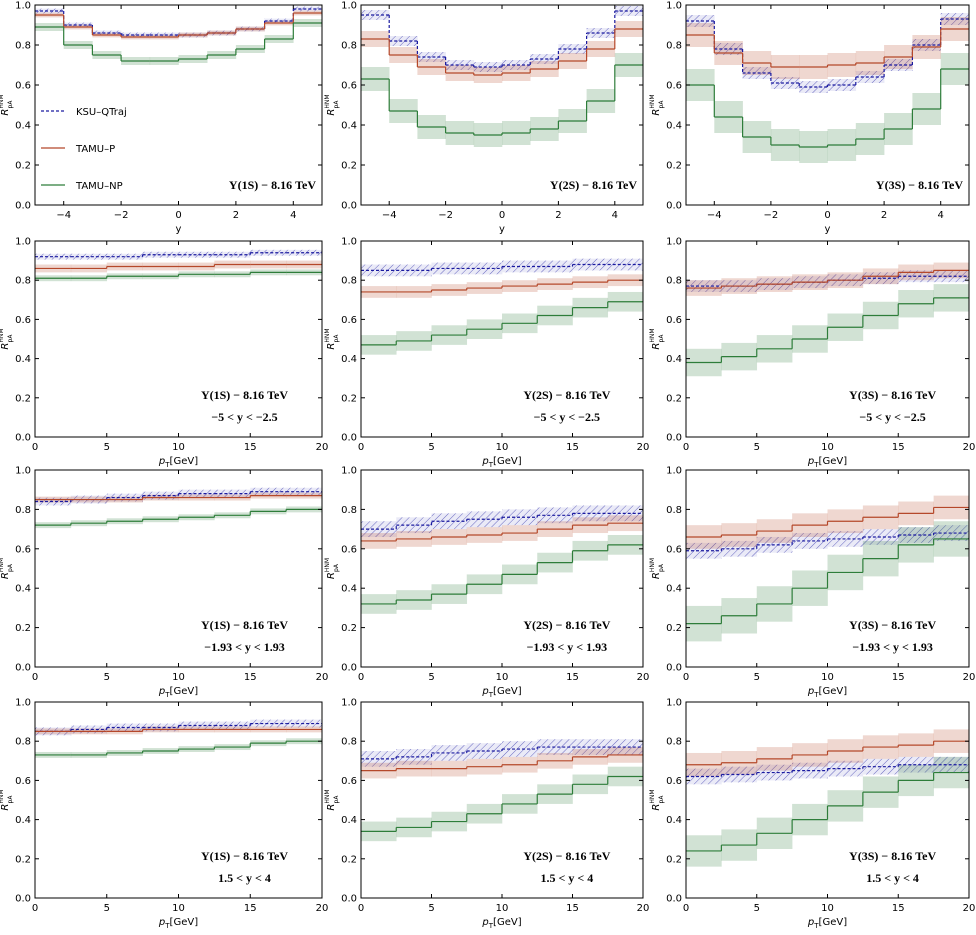 The width and height of the screenshot is (976, 935). What do you see at coordinates (107, 447) in the screenshot?
I see `x-tick-label: 5` at bounding box center [107, 447].